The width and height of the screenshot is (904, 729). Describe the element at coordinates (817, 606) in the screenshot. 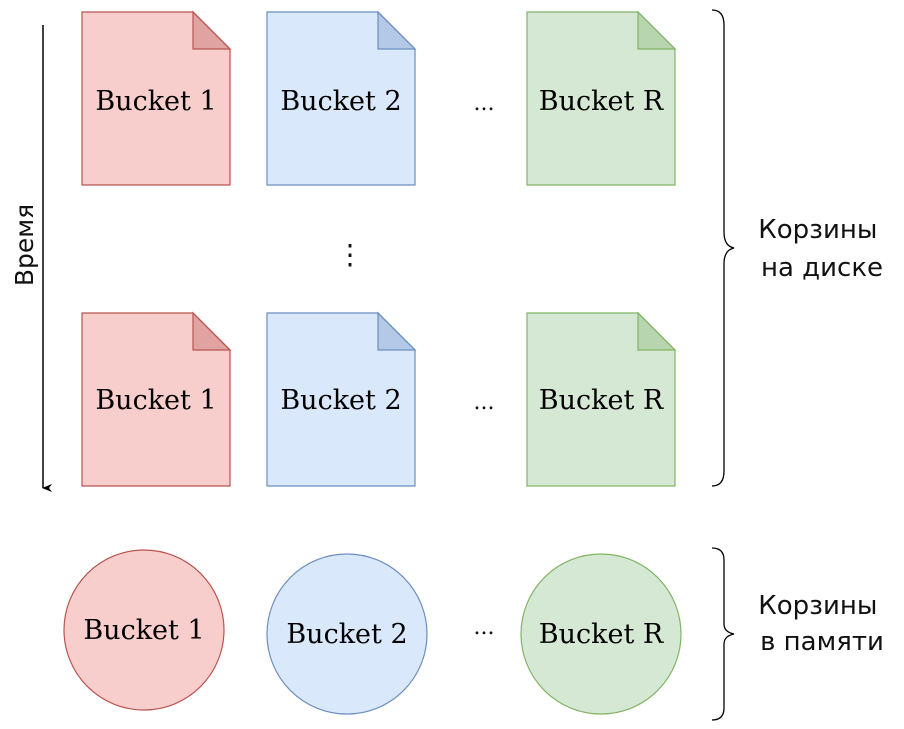

I see `memory-group-label-line1: Корзины` at that location.